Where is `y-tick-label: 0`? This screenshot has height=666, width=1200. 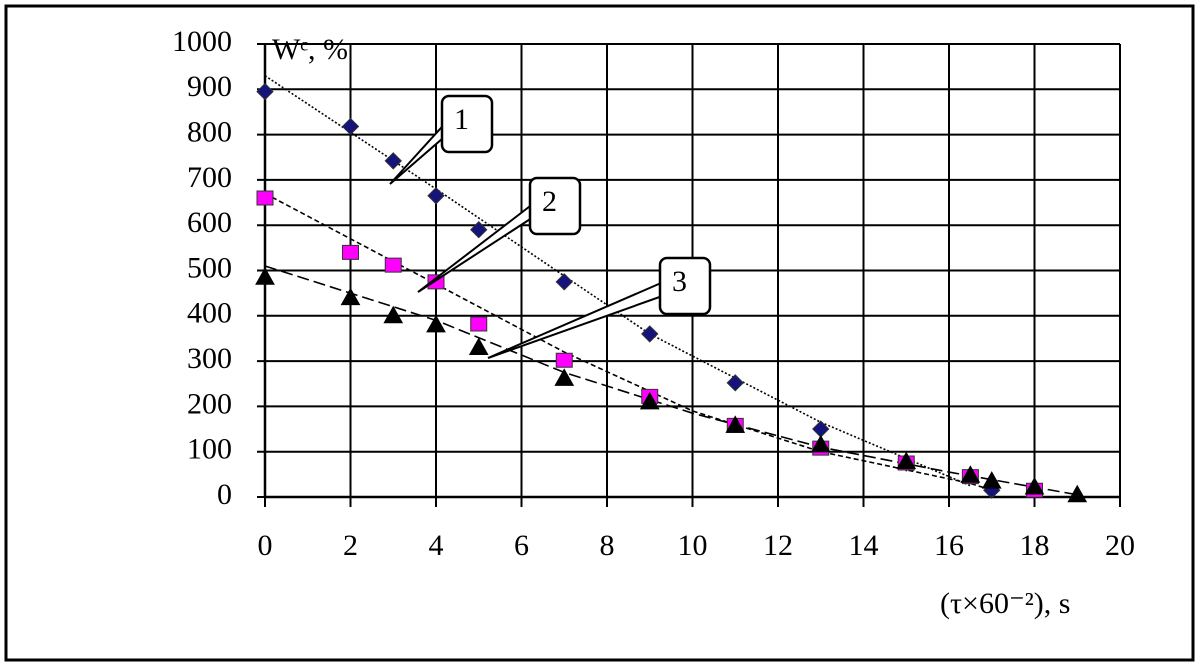
y-tick-label: 0 is located at coordinates (224, 494).